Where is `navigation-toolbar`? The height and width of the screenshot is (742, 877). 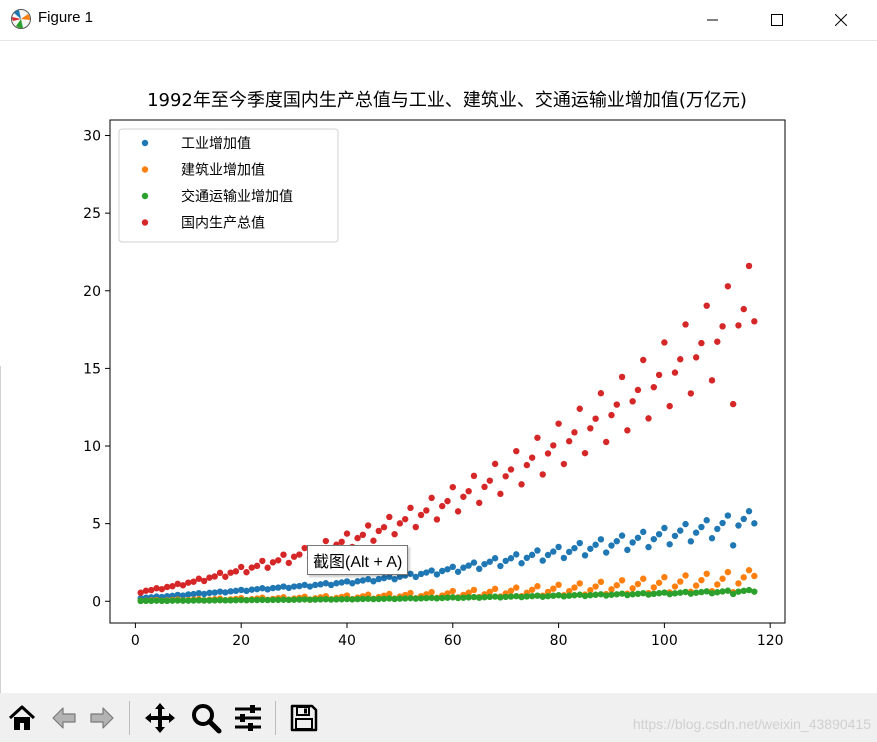
navigation-toolbar is located at coordinates (438, 717).